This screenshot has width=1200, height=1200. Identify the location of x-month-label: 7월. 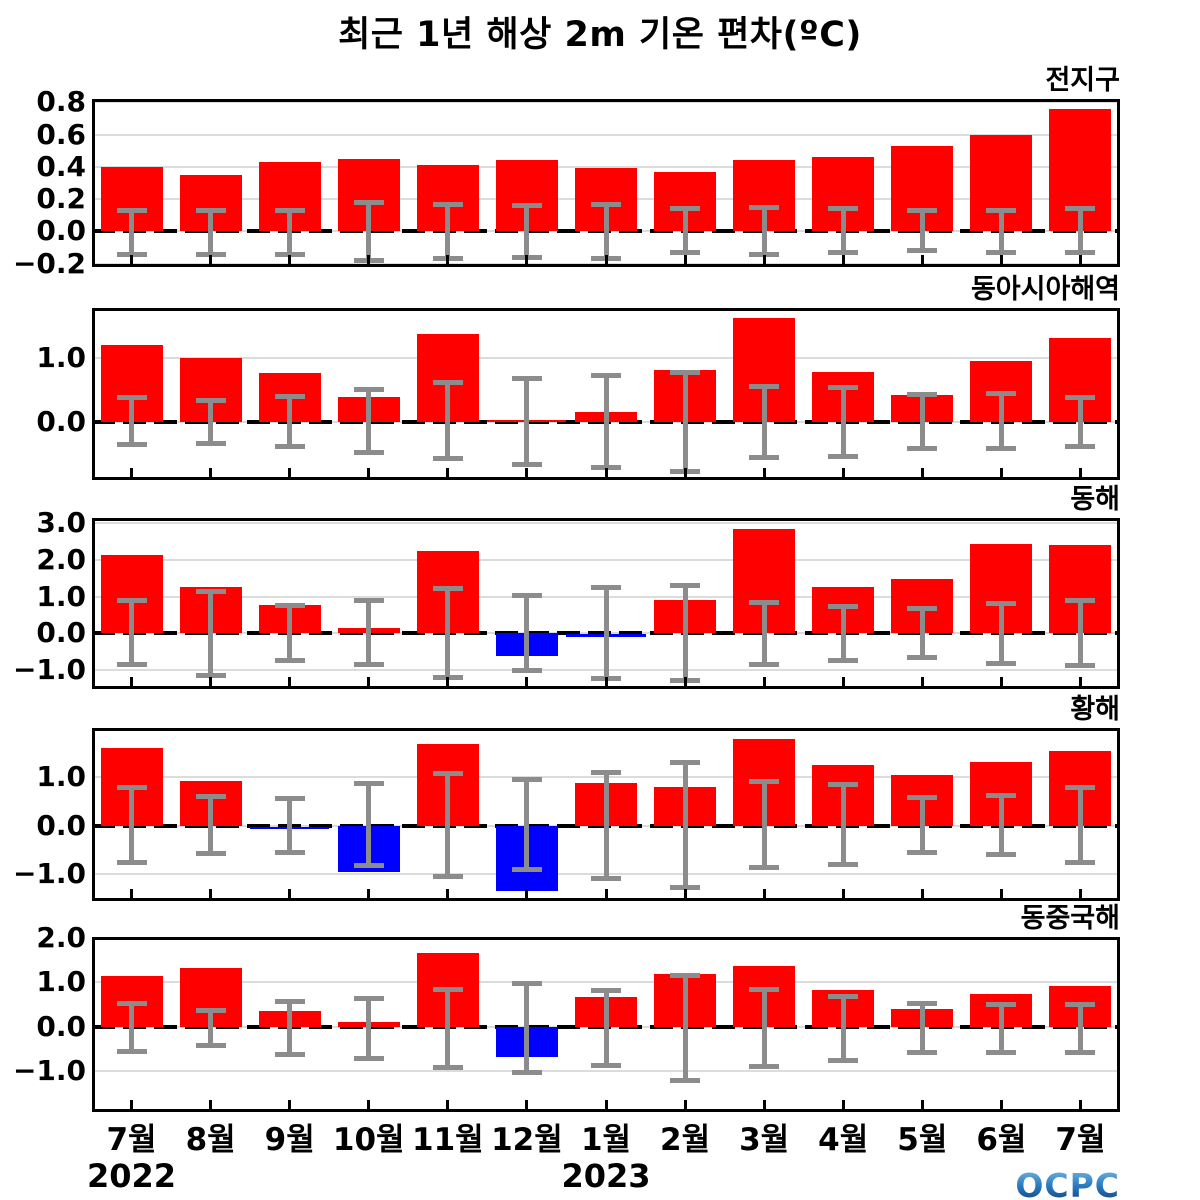
(1080, 1140).